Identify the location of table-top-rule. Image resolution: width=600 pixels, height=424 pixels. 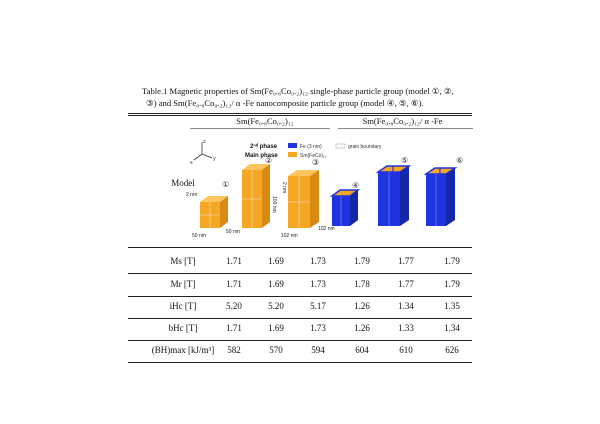
(300, 113).